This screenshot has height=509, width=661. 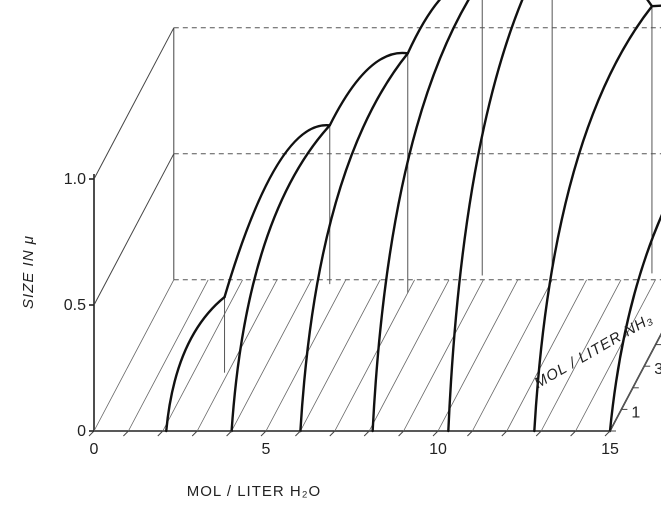 What do you see at coordinates (75, 305) in the screenshot?
I see `y-tick-label: 0.5` at bounding box center [75, 305].